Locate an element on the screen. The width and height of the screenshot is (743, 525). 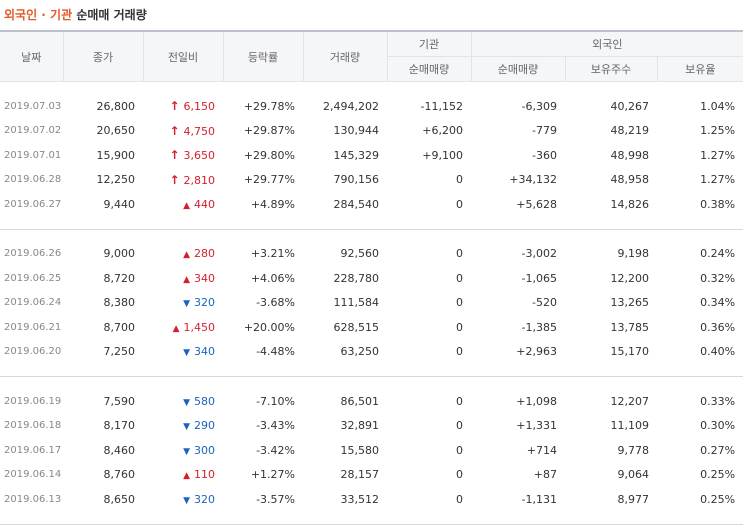
date-cell: 2019.06.28 is located at coordinates (33, 180).